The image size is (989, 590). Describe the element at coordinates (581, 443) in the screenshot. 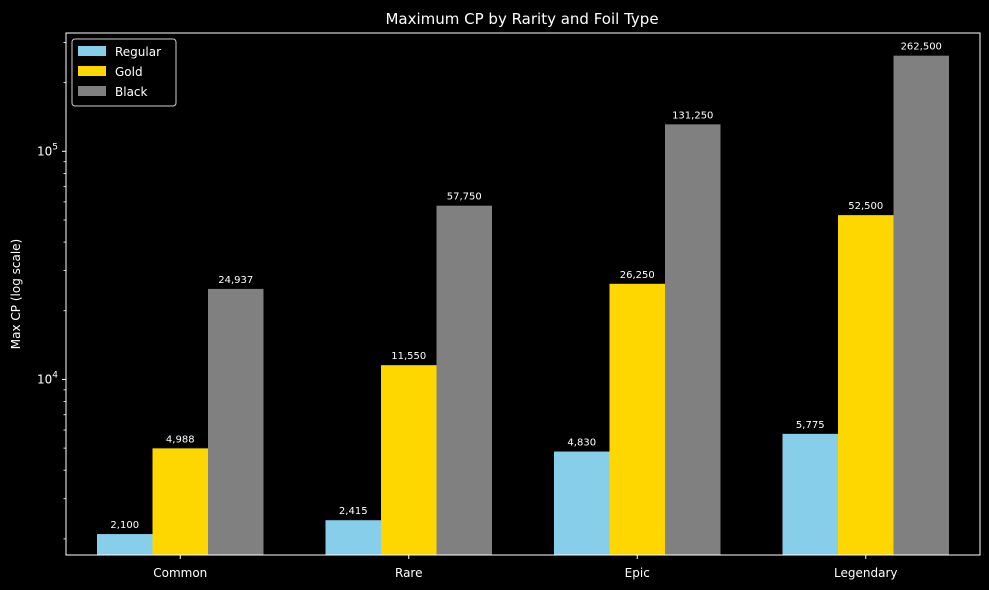

I see `data-label: 4,830` at that location.